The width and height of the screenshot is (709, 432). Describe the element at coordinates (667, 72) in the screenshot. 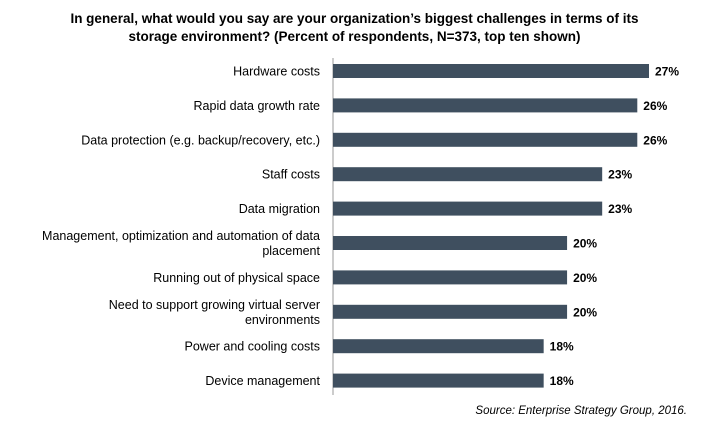

I see `bar-value-label: 27%` at that location.